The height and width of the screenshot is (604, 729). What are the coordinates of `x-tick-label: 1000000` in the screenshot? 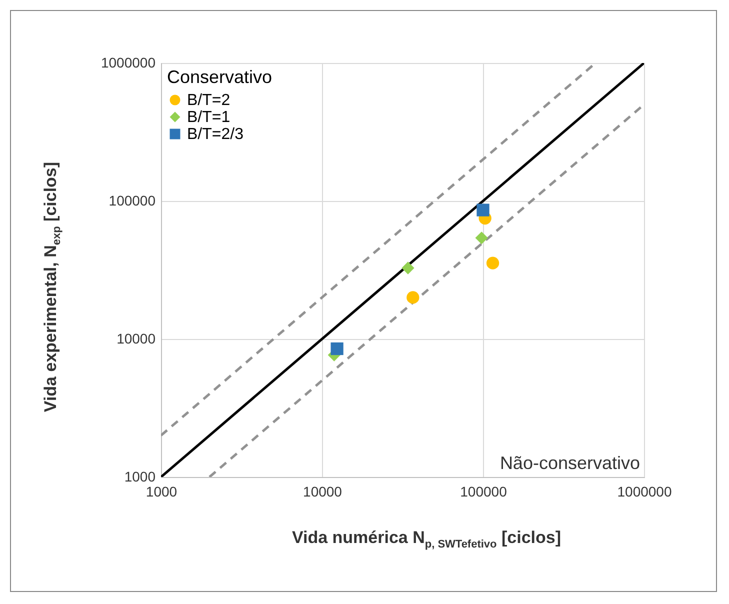 It's located at (644, 492).